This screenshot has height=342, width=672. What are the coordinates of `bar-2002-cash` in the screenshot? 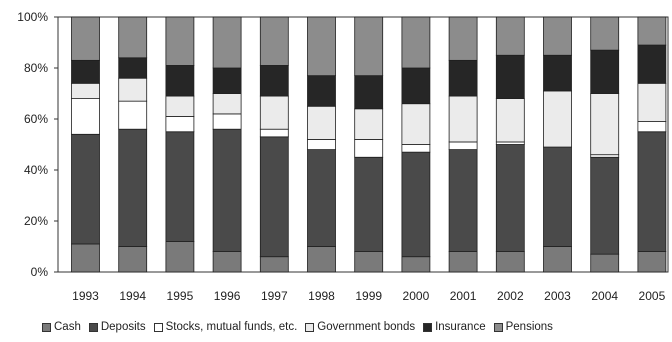 It's located at (510, 262).